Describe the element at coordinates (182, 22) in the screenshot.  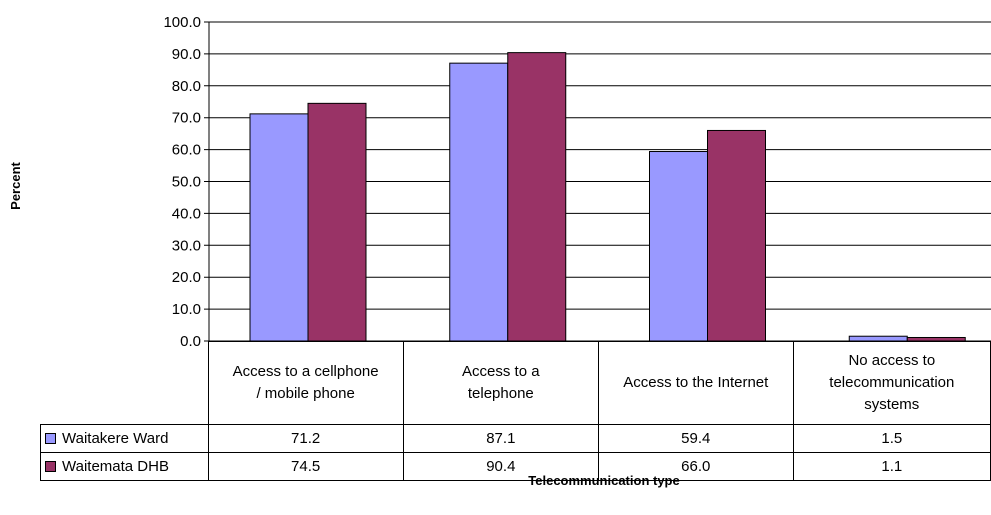
I see `y-tick-label: 100.0` at that location.